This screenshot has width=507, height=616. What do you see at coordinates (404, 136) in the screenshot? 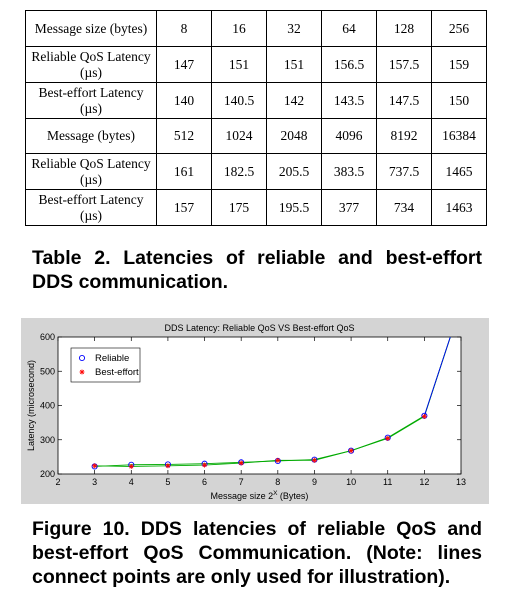
I see `table-cell: 8192` at bounding box center [404, 136].